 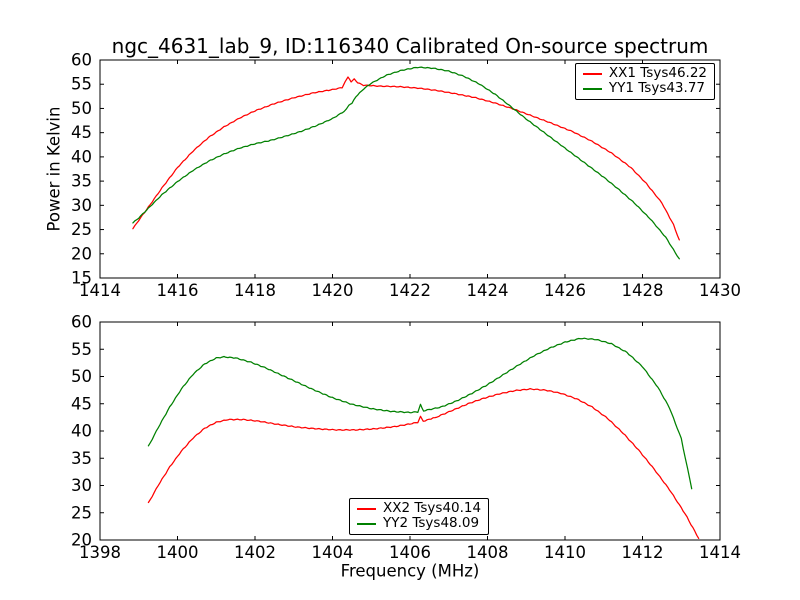 What do you see at coordinates (565, 290) in the screenshot?
I see `x-tick-label: 1426` at bounding box center [565, 290].